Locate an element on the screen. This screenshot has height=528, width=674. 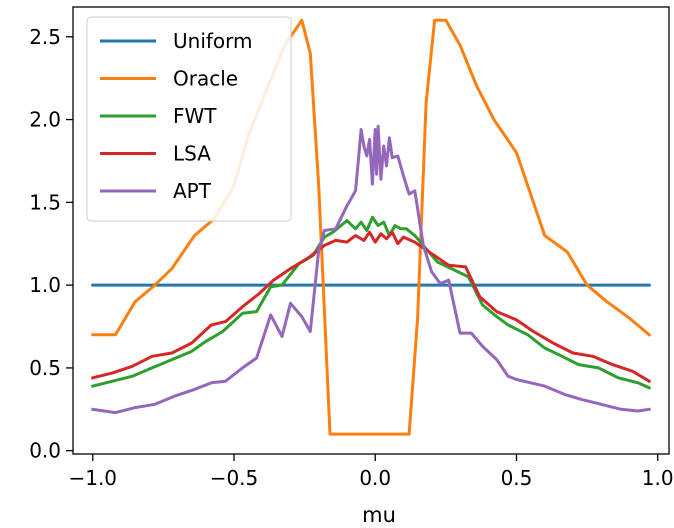
legend-box is located at coordinates (189, 119).